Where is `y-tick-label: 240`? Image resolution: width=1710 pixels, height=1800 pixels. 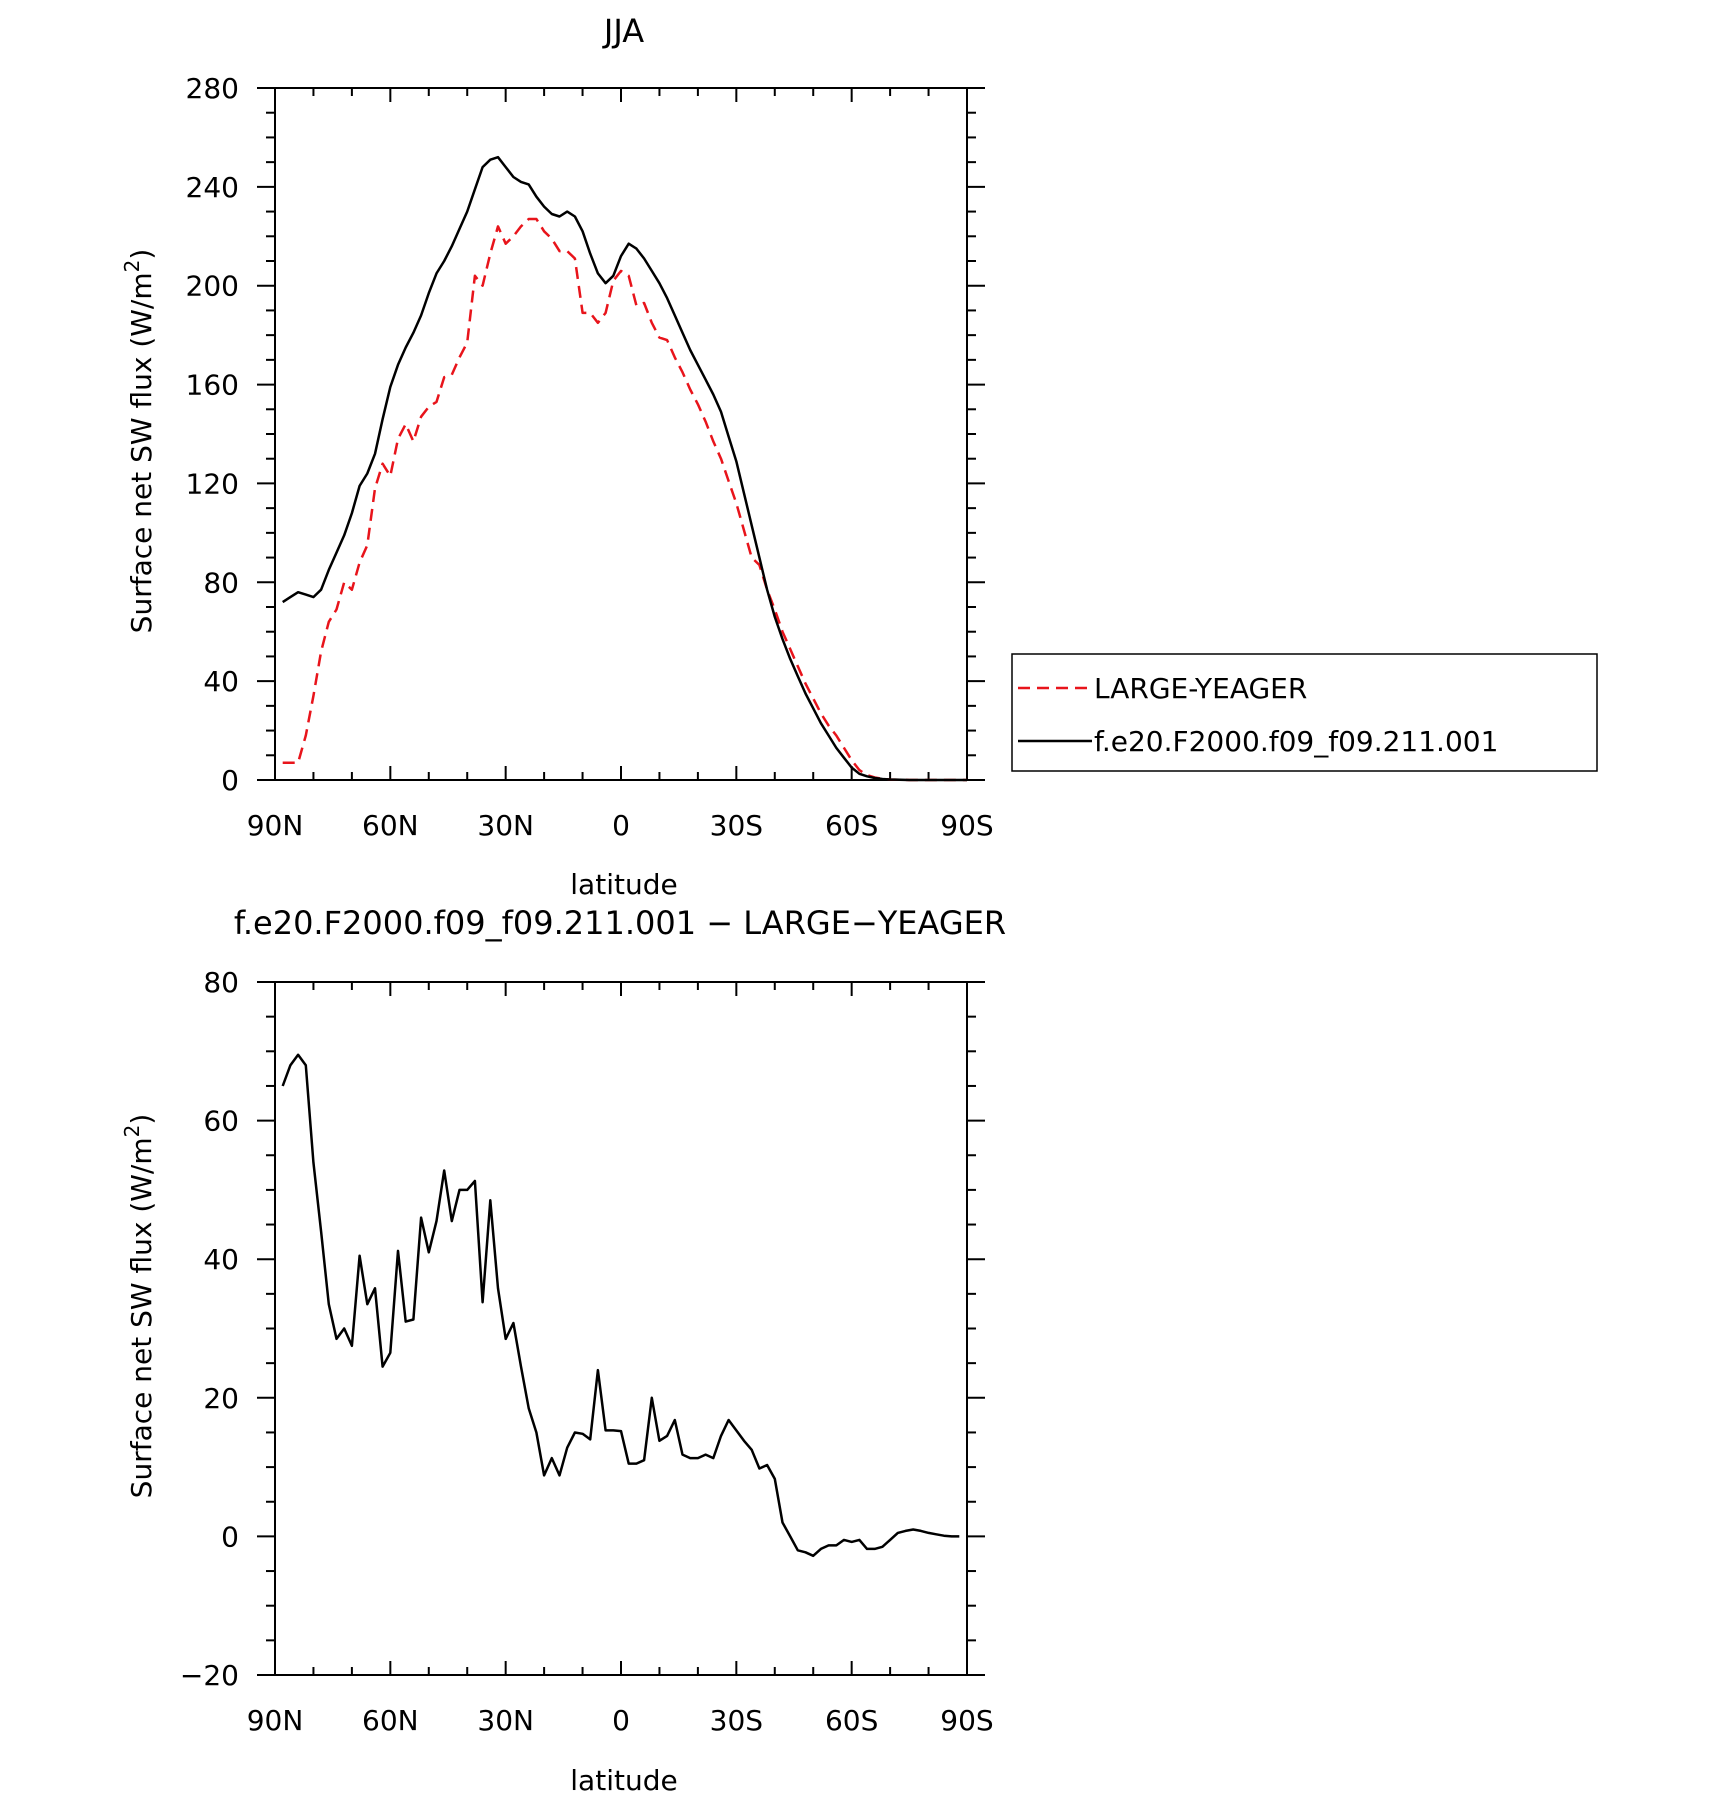 y-tick-label: 240 is located at coordinates (212, 187).